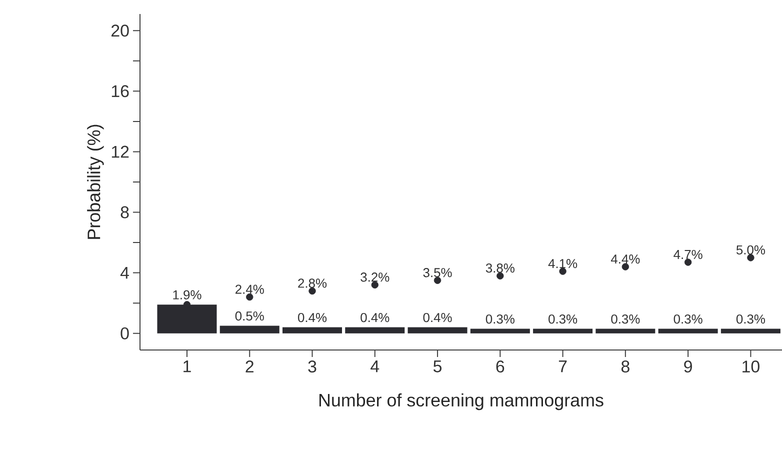 The image size is (782, 456). Describe the element at coordinates (312, 366) in the screenshot. I see `x-tick-label: 3` at that location.